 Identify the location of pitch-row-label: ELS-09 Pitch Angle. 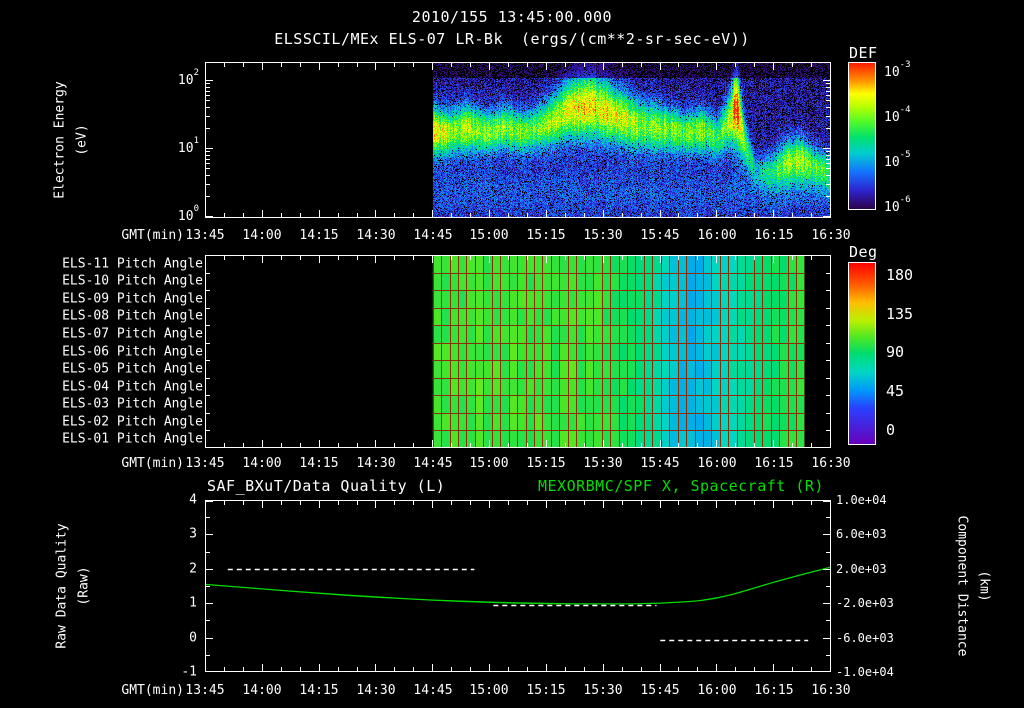
(132, 299).